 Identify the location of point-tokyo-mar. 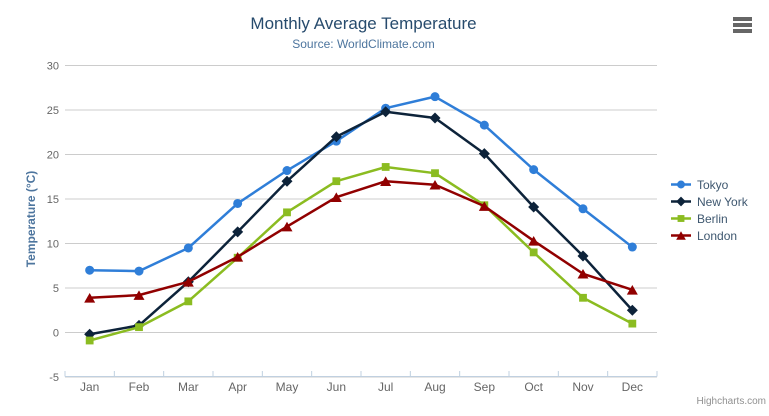
(188, 248).